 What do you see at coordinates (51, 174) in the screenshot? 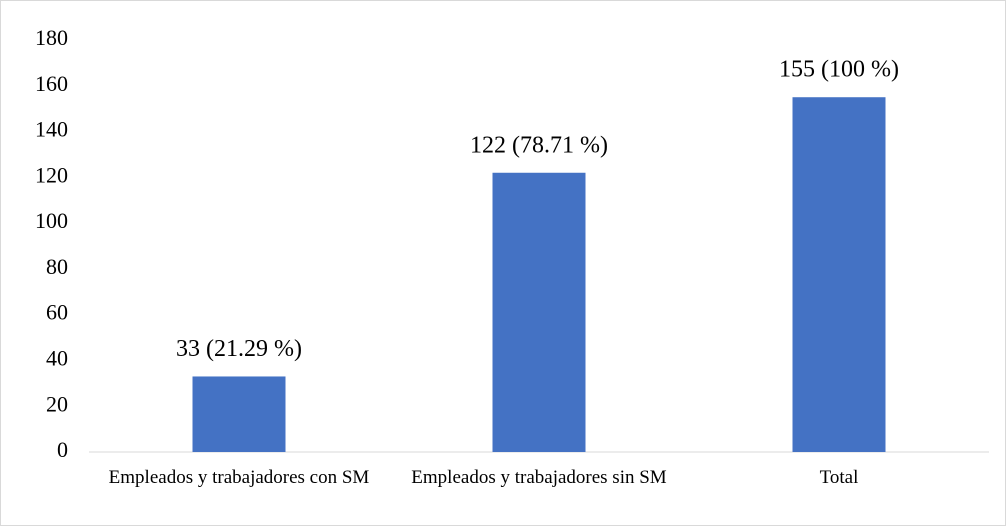
I see `y-tick-label: 120` at bounding box center [51, 174].